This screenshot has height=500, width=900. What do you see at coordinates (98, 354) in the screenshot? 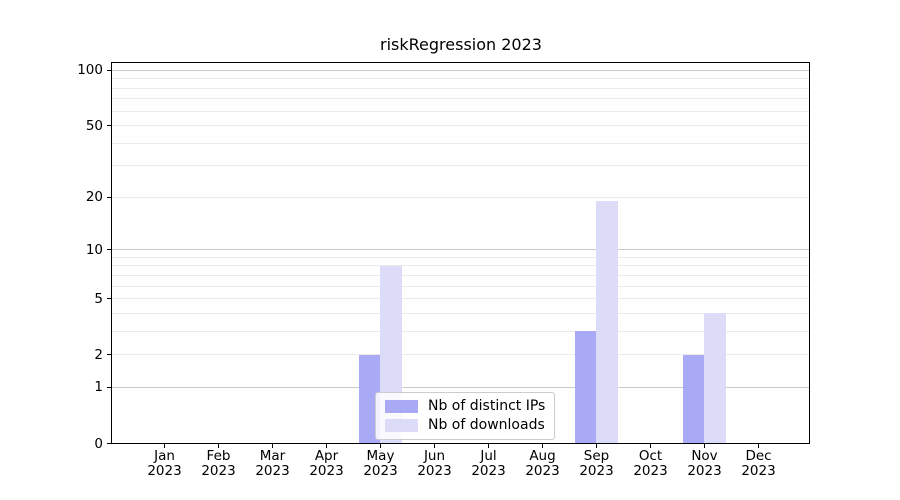
I see `y-tick-label: 2` at bounding box center [98, 354].